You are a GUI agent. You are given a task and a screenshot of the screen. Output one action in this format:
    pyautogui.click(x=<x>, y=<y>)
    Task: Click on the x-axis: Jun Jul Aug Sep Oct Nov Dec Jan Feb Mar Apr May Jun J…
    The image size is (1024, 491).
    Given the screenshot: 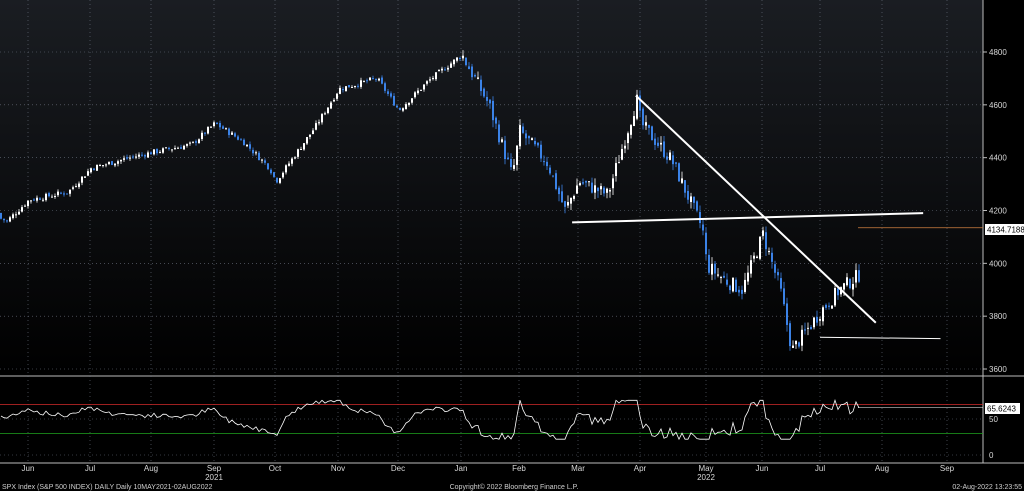 What is the action you would take?
    pyautogui.click(x=488, y=473)
    